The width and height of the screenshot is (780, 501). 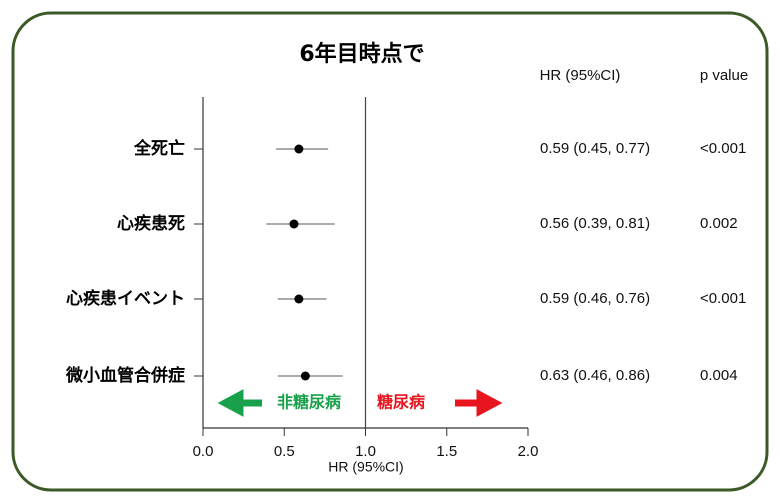 I want to click on value-label: 0.56 (0.39, 0.81), so click(x=595, y=223).